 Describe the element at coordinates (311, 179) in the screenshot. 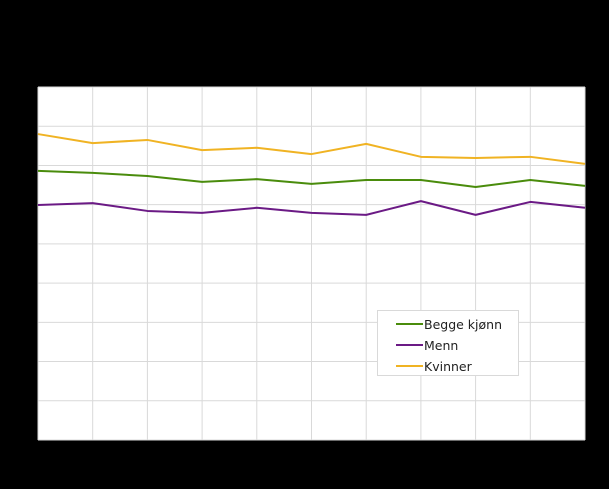

I see `series-line-begge-kj-nn` at that location.